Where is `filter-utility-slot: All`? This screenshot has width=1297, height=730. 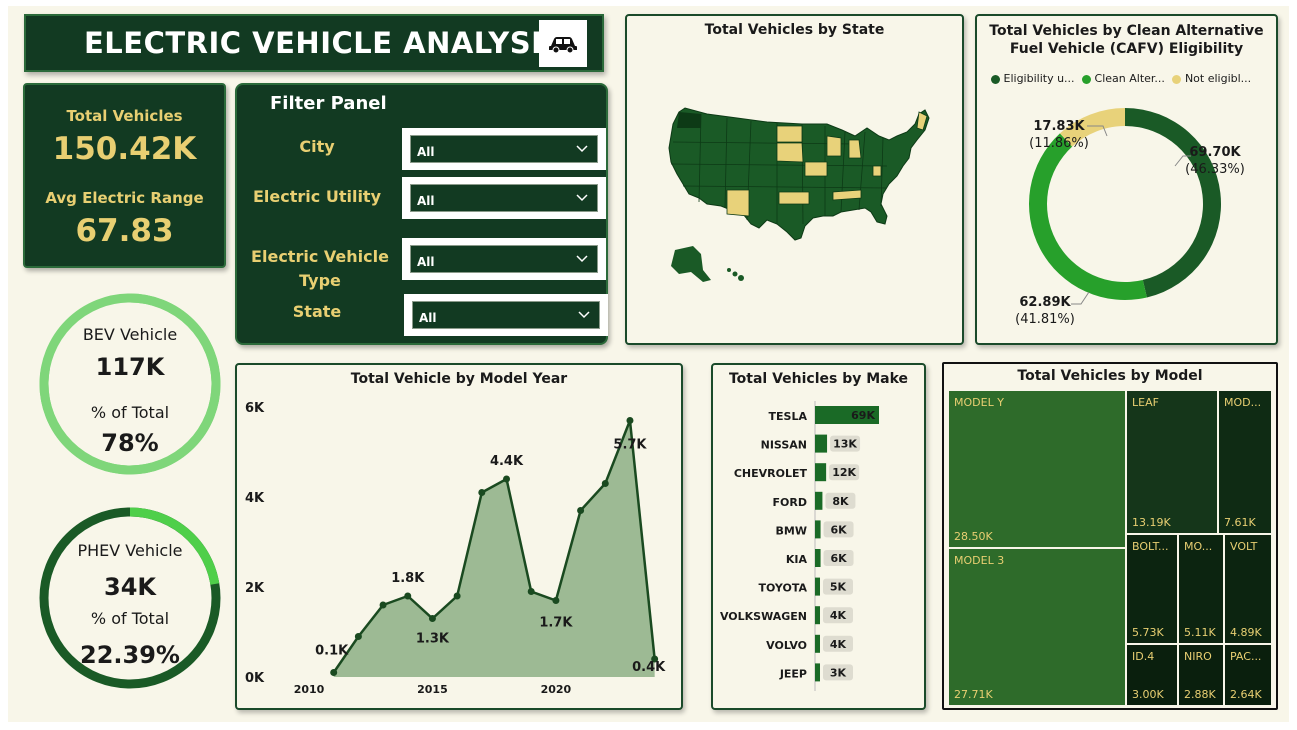
filter-utility-slot: All is located at coordinates (504, 198).